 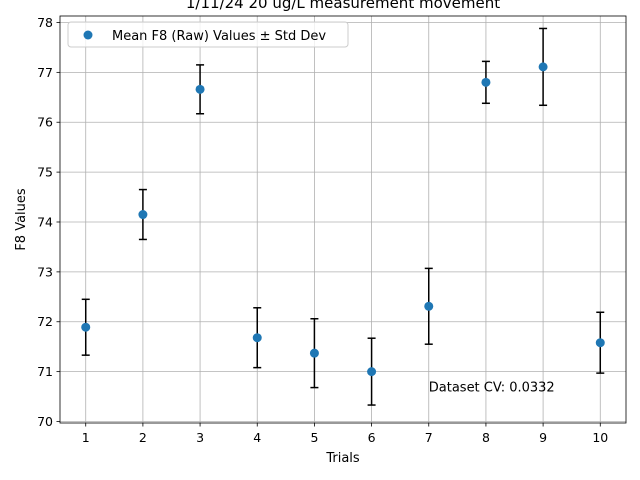 I want to click on x-tick-label: 7, so click(x=429, y=437).